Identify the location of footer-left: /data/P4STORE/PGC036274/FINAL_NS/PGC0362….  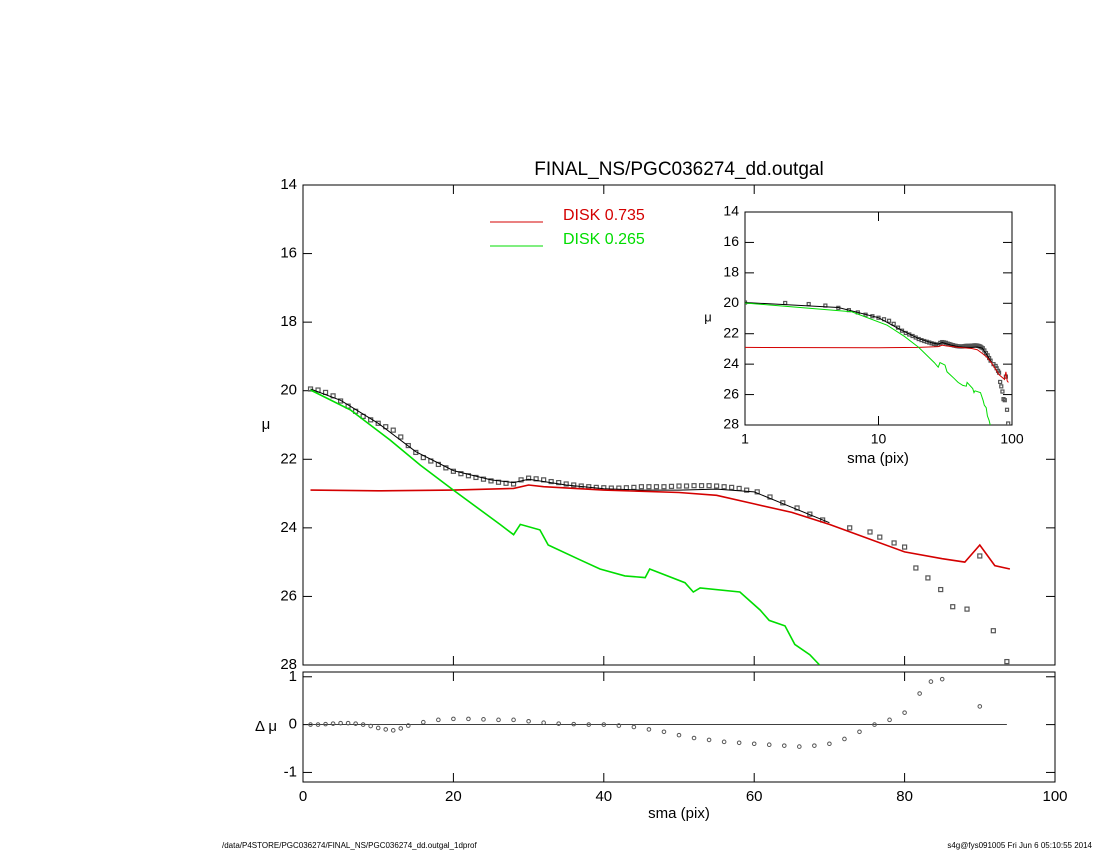
(349, 845).